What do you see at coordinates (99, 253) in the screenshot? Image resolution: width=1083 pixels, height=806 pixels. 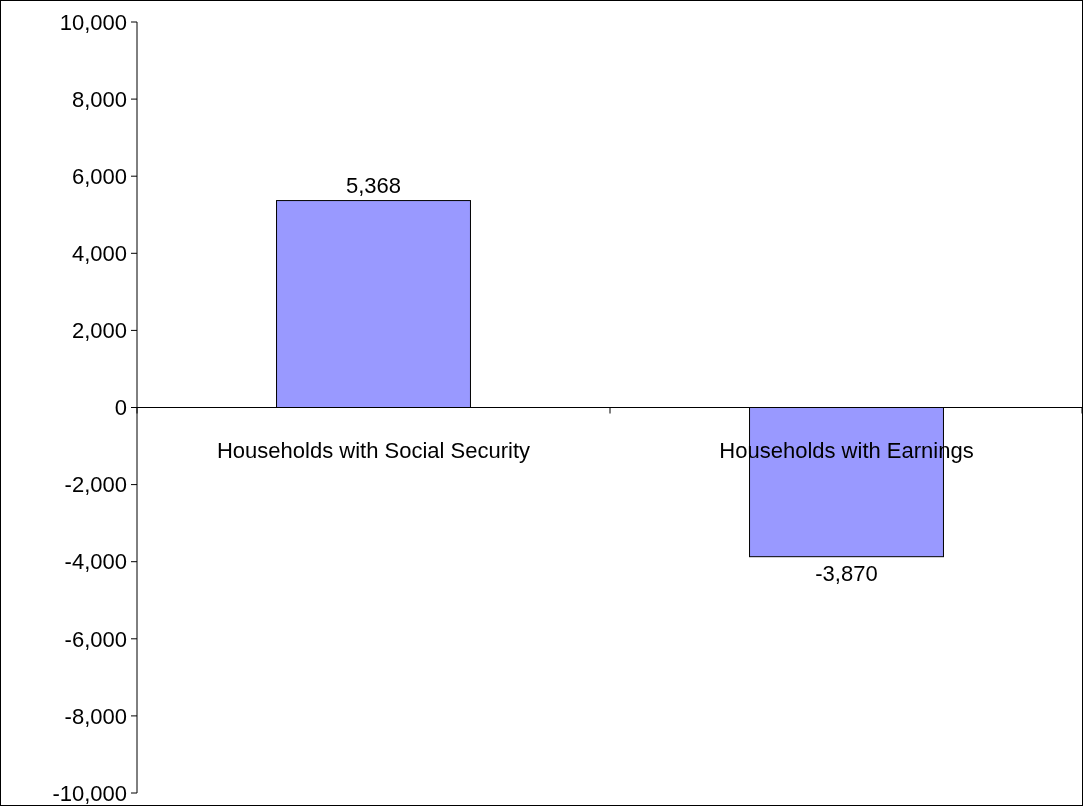 I see `y-tick-label: 4,000` at bounding box center [99, 253].